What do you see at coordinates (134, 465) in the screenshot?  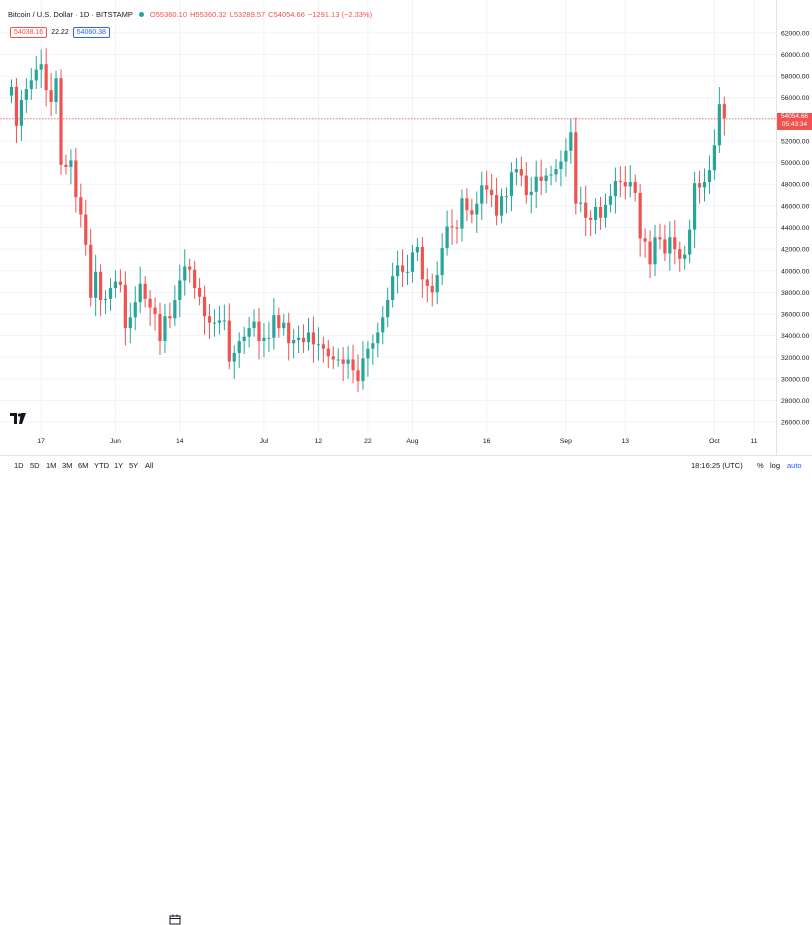 I see `timeframe-5y: 5Y` at bounding box center [134, 465].